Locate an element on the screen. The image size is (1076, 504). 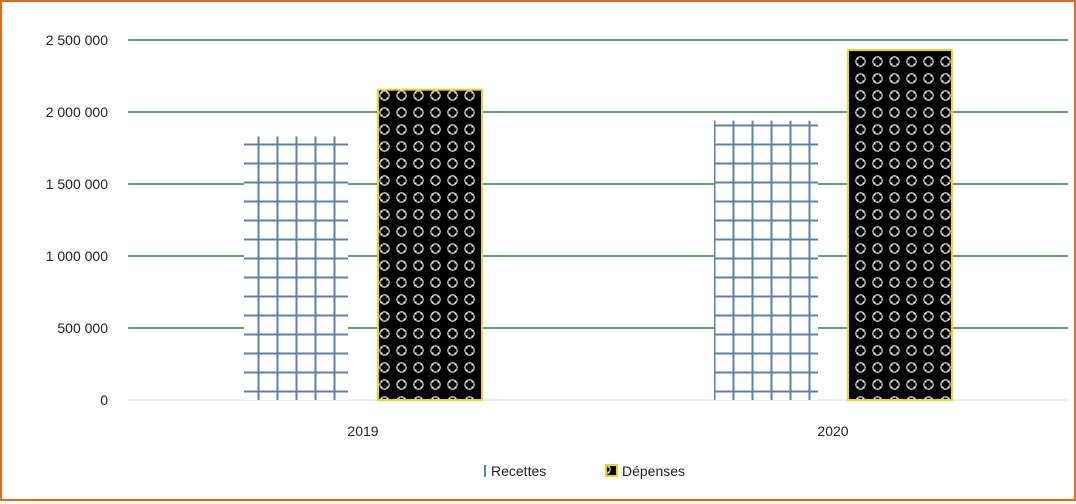
bar-depenses-2020 is located at coordinates (900, 225).